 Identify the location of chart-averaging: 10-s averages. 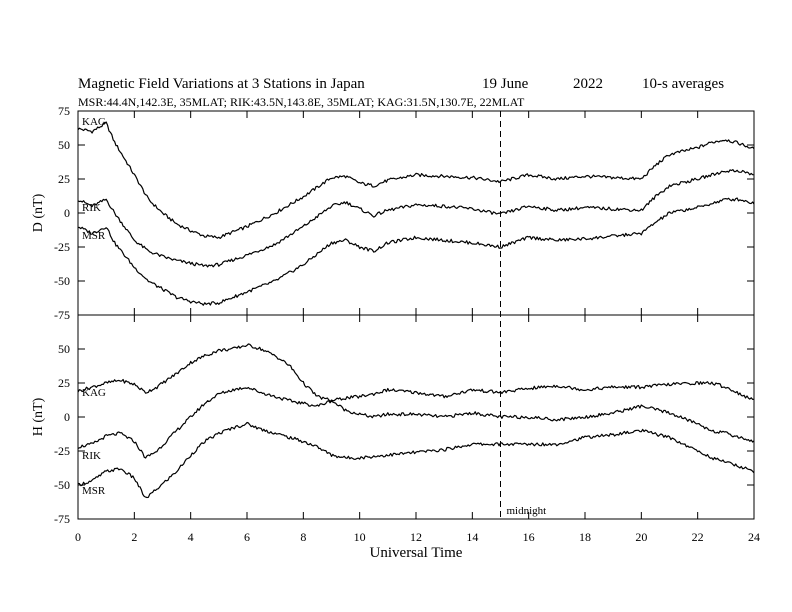
(683, 84).